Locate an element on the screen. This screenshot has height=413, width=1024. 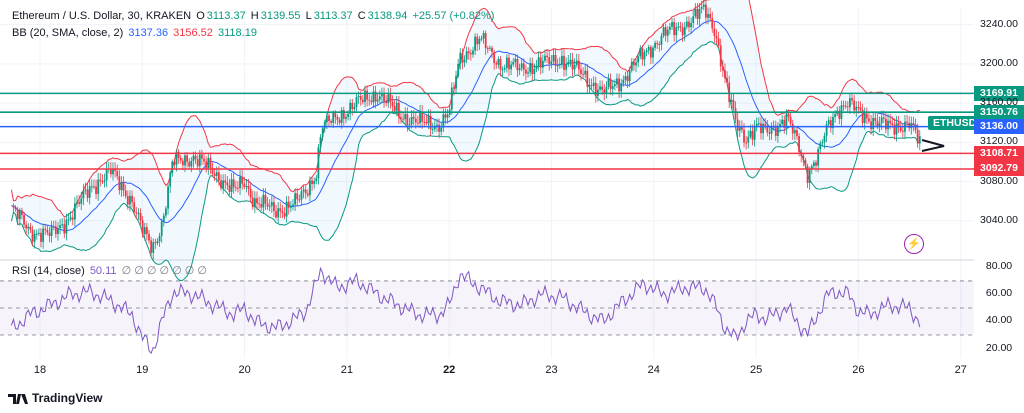
date-tick-label: 24 is located at coordinates (653, 370).